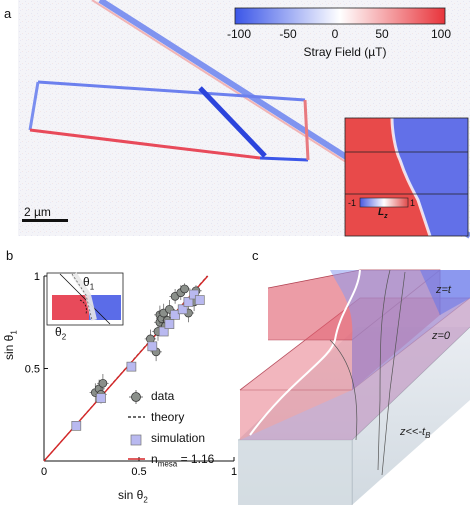  I want to click on chart-legend, so click(136, 425).